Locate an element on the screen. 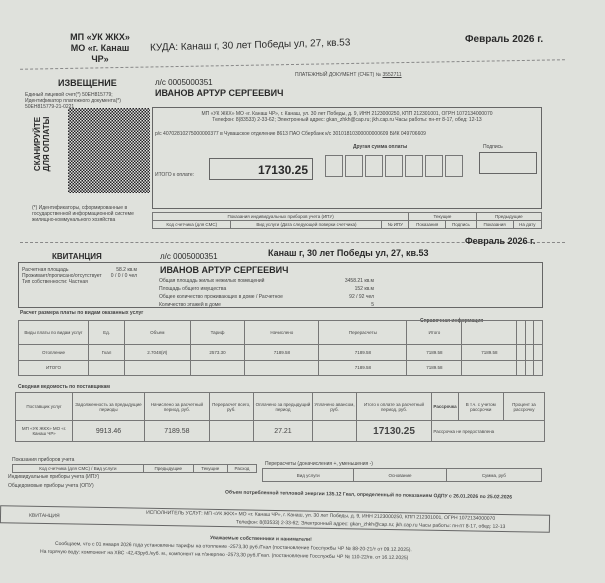 The image size is (605, 583). other-sum-input is located at coordinates (395, 168).